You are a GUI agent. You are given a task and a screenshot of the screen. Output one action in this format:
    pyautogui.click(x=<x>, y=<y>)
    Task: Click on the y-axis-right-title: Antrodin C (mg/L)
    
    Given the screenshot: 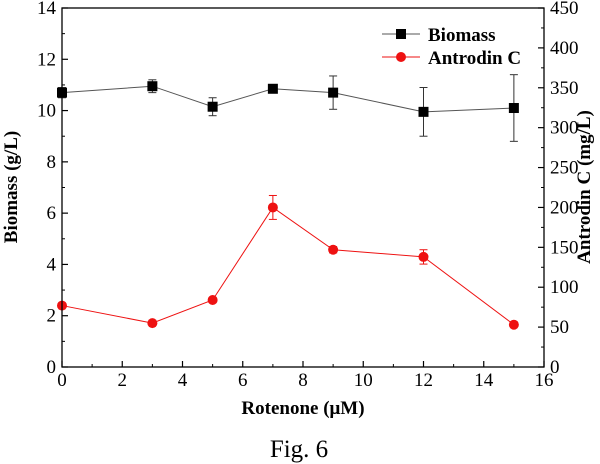 What is the action you would take?
    pyautogui.click(x=584, y=187)
    